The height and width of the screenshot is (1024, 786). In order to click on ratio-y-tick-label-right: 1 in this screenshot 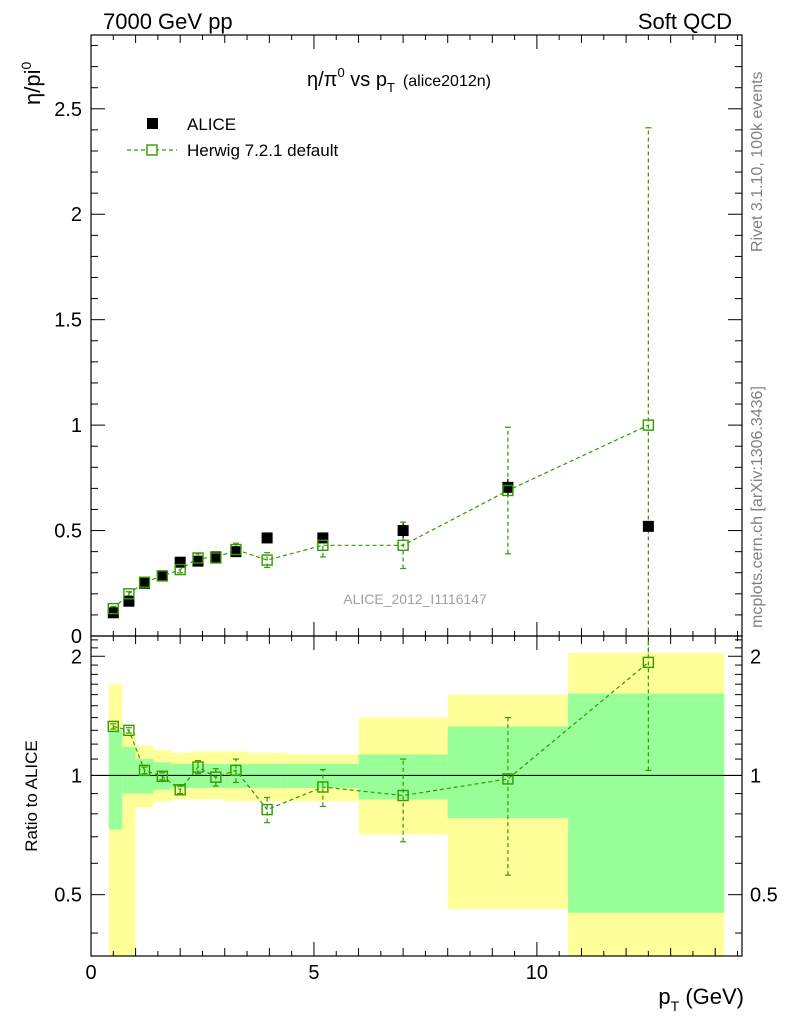, I will do `click(755, 776)`.